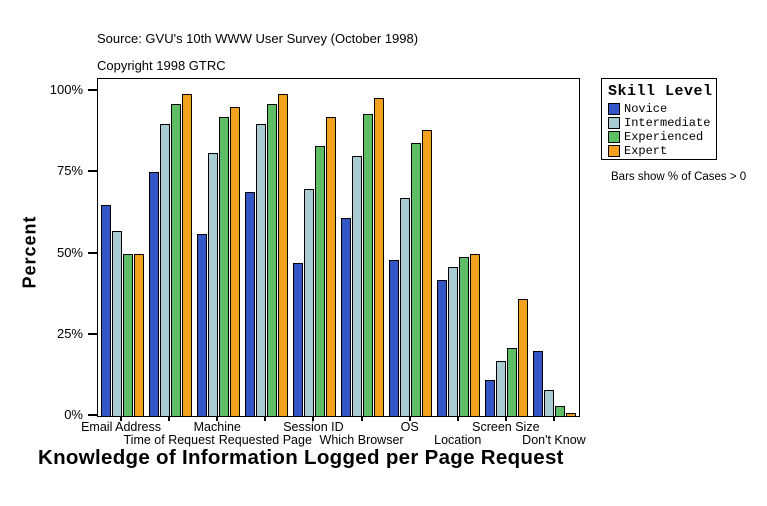 The height and width of the screenshot is (506, 767). What do you see at coordinates (662, 123) in the screenshot?
I see `legend-entry: Intermediate` at bounding box center [662, 123].